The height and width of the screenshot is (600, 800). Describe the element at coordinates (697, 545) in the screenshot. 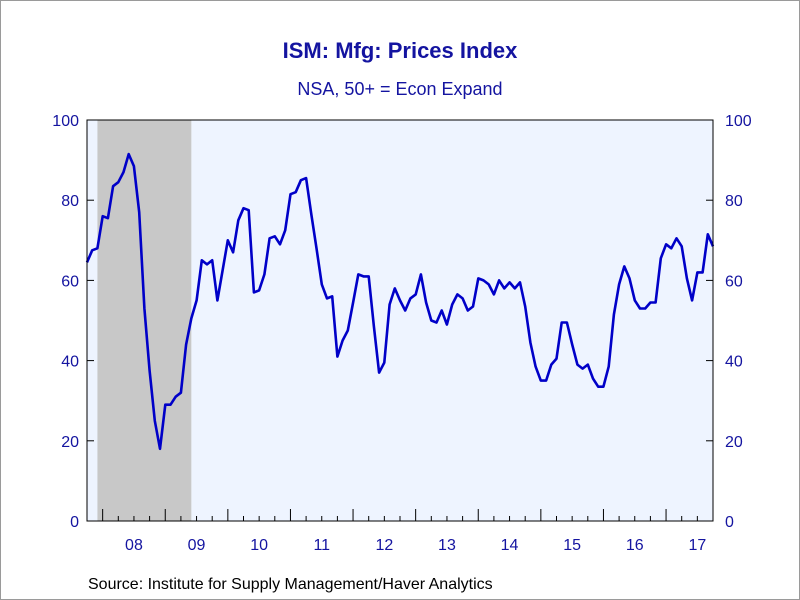

I see `x-tick-label: 17` at that location.